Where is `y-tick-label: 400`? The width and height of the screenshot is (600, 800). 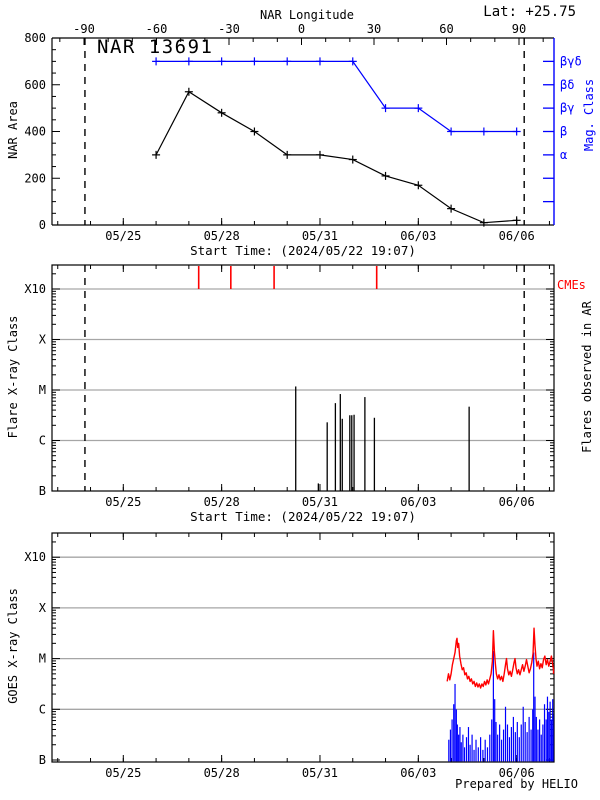 y-tick-label: 400 is located at coordinates (35, 132).